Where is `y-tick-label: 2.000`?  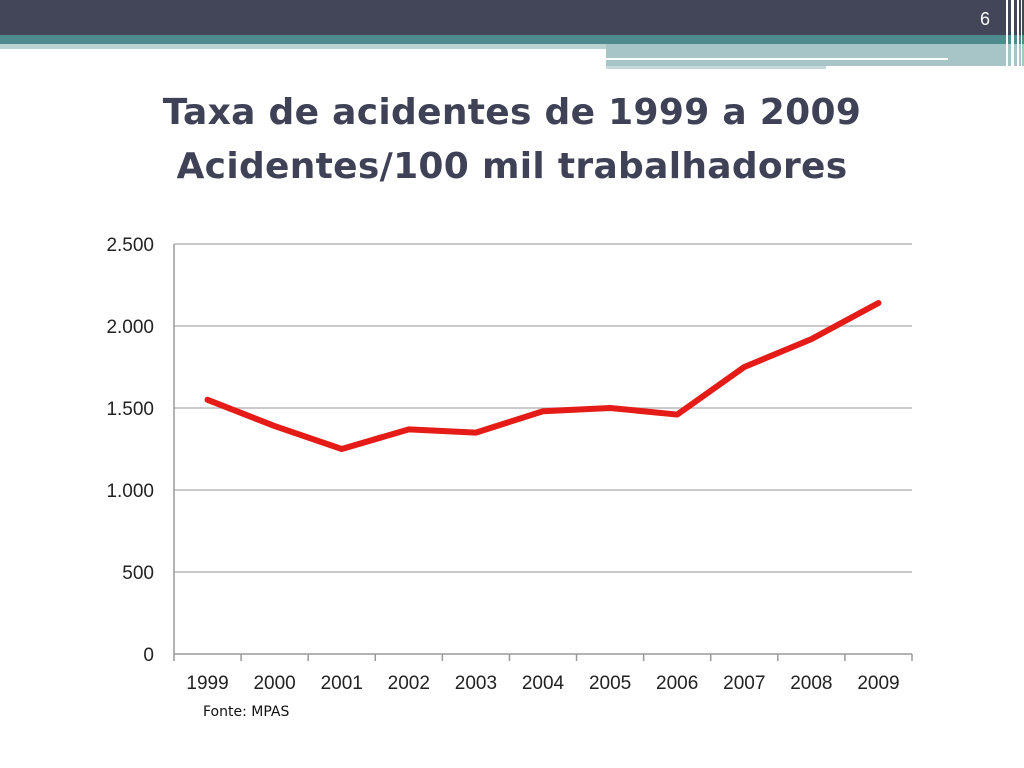 y-tick-label: 2.000 is located at coordinates (130, 327).